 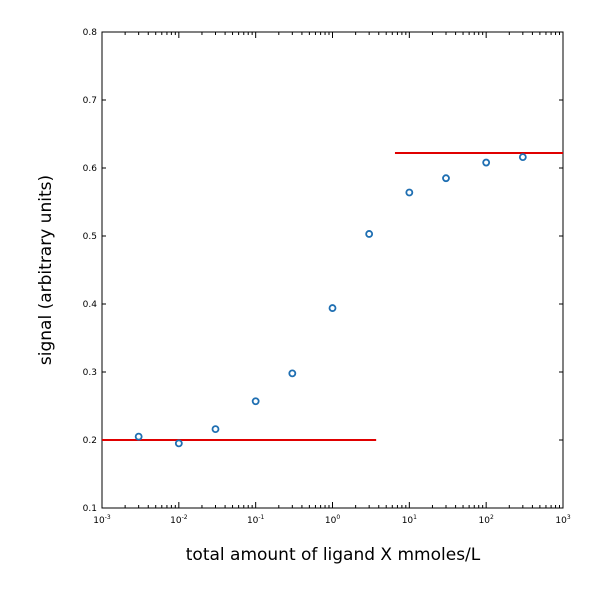 I want to click on x-tick-label: 10⁻³, so click(x=102, y=520).